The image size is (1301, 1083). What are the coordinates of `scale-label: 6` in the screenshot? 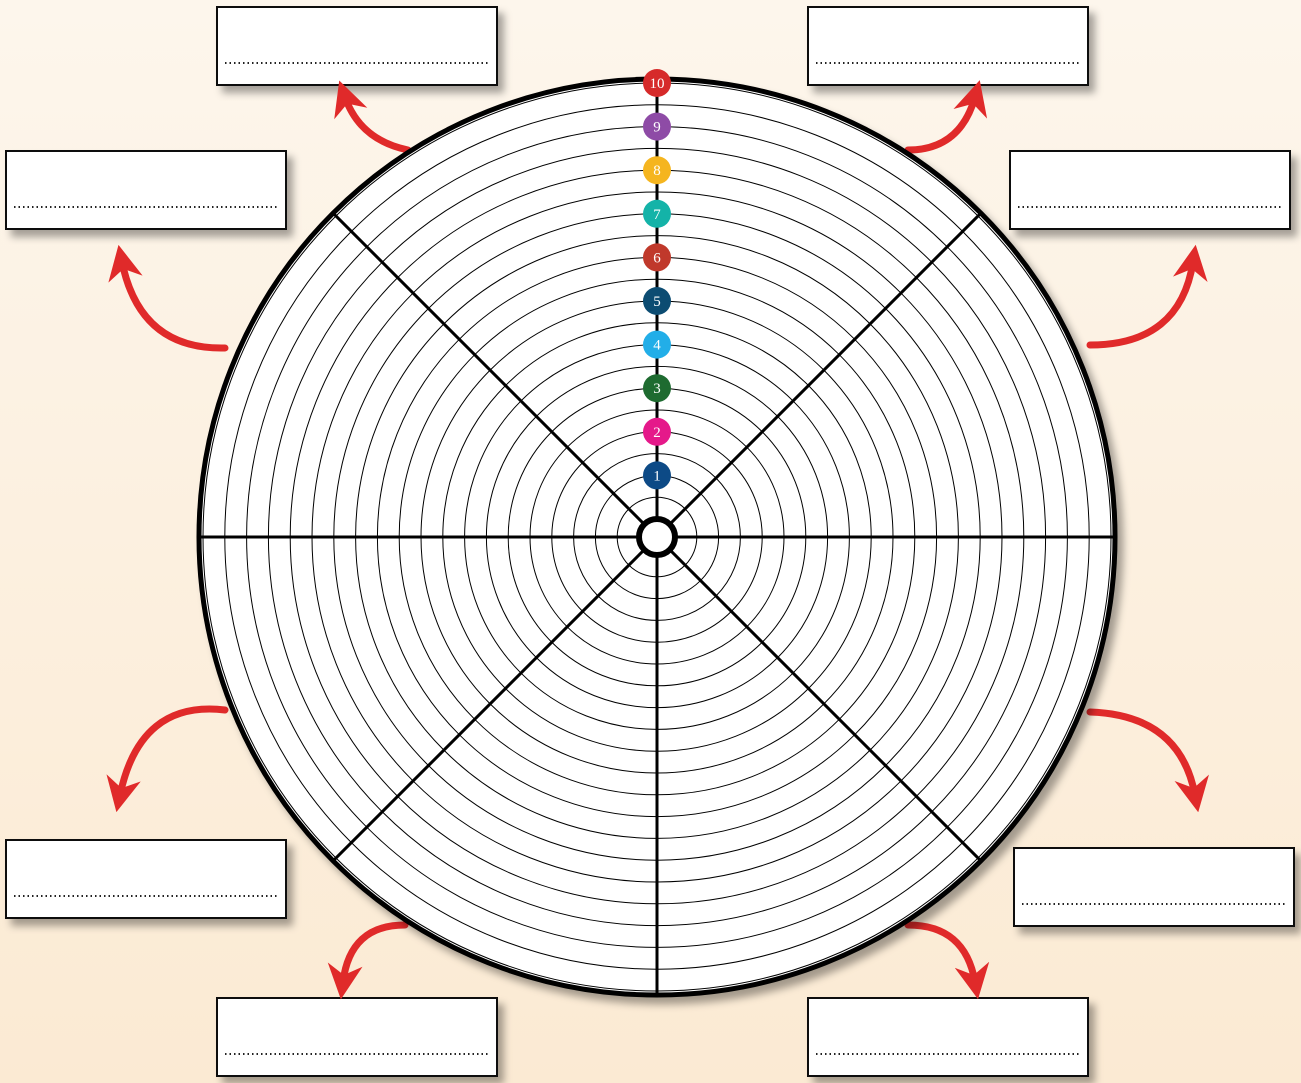 It's located at (657, 258).